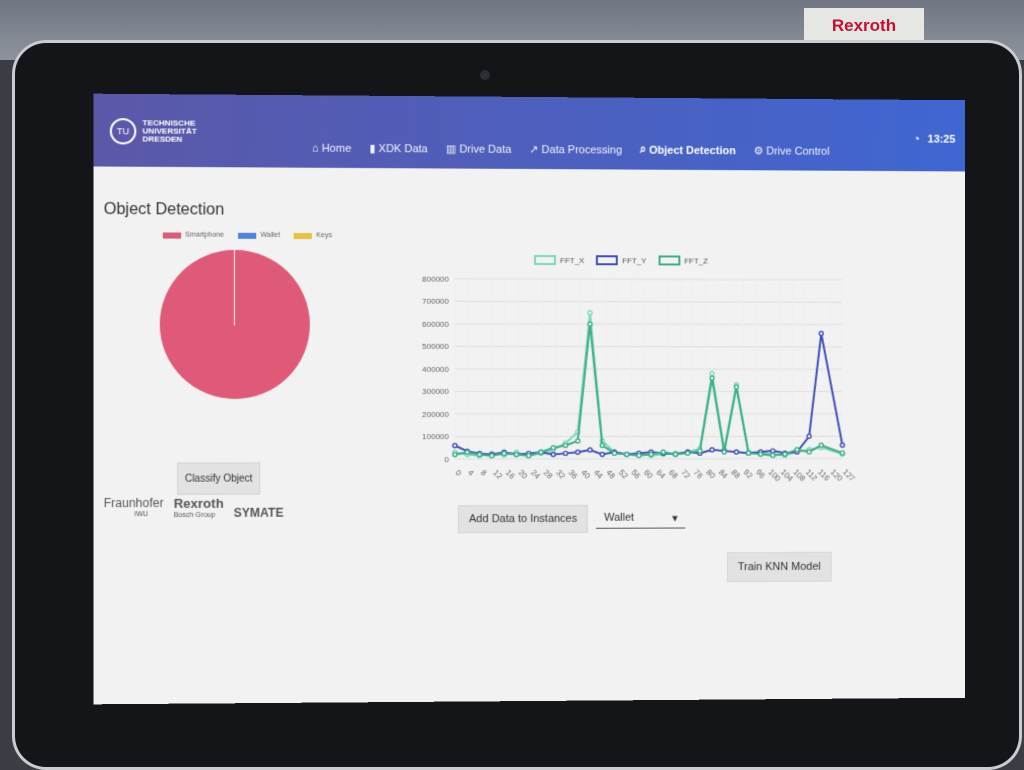 The image size is (1024, 770). I want to click on x-tick-label: 28, so click(548, 474).